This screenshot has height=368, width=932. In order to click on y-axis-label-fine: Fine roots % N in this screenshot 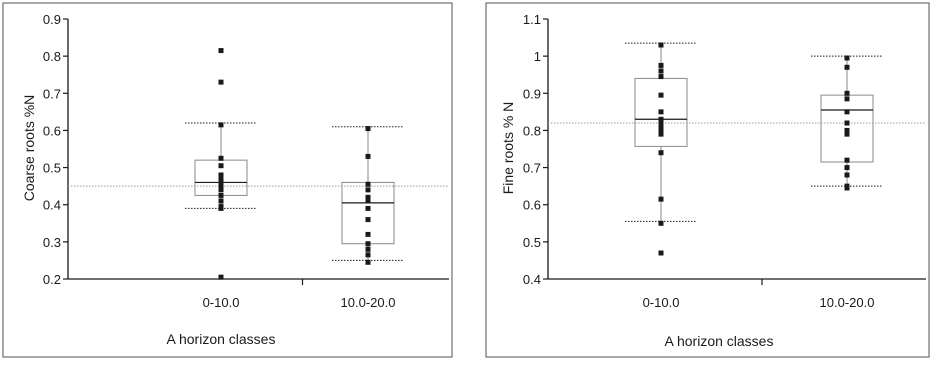, I will do `click(508, 148)`.